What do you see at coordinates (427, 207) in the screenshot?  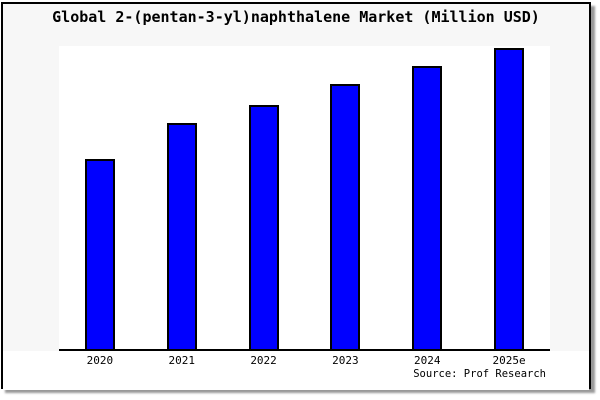 I see `bar-2024` at bounding box center [427, 207].